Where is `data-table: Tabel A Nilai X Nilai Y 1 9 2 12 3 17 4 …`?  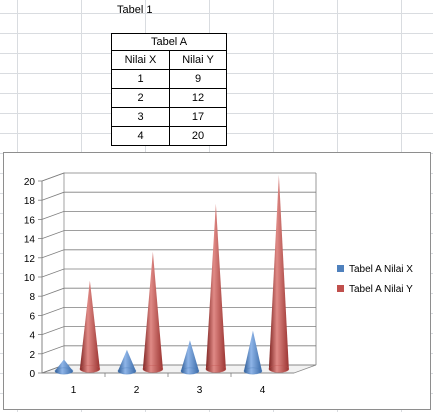 data-table: Tabel A Nilai X Nilai Y 1 9 2 12 3 17 4 … is located at coordinates (169, 89).